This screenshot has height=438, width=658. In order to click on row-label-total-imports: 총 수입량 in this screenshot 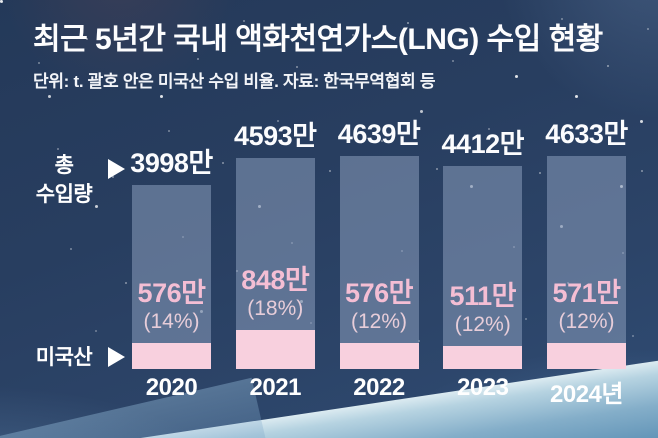, I will do `click(64, 180)`.